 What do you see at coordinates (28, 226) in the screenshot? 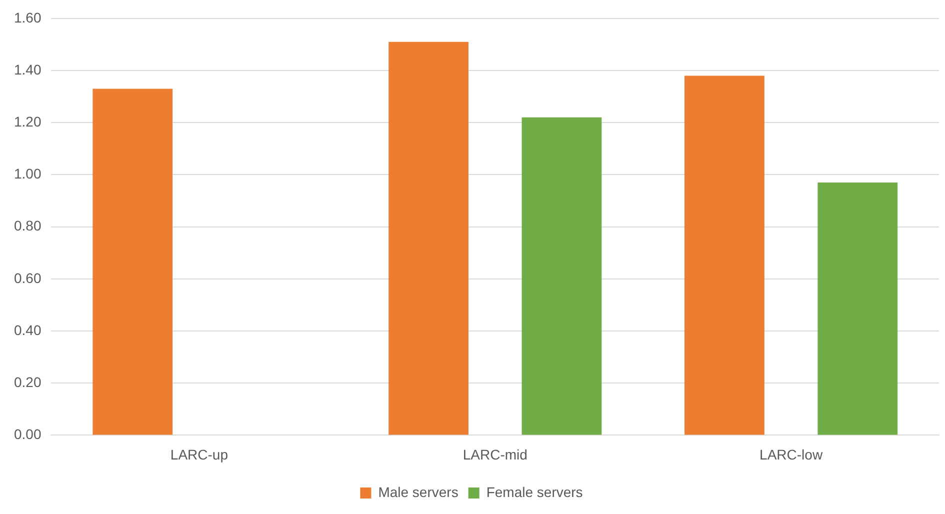
I see `y-tick-label: 0.80` at bounding box center [28, 226].